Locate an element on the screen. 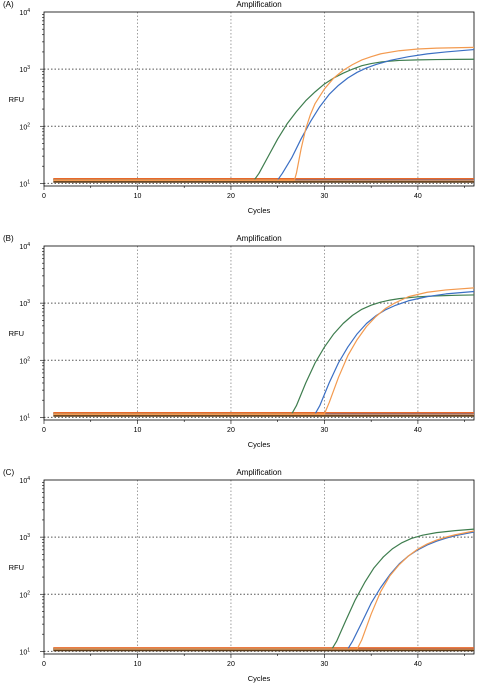 This screenshot has height=697, width=480. panel-label: (B) is located at coordinates (8, 238).